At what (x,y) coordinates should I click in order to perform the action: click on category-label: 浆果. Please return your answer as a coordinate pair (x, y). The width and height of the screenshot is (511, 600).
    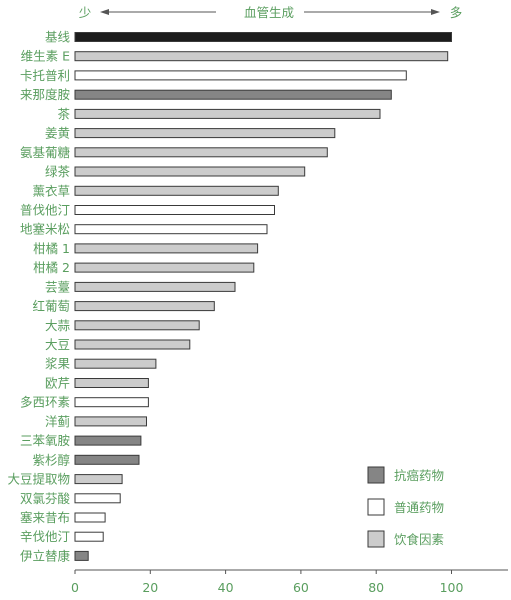
    Looking at the image, I should click on (58, 363).